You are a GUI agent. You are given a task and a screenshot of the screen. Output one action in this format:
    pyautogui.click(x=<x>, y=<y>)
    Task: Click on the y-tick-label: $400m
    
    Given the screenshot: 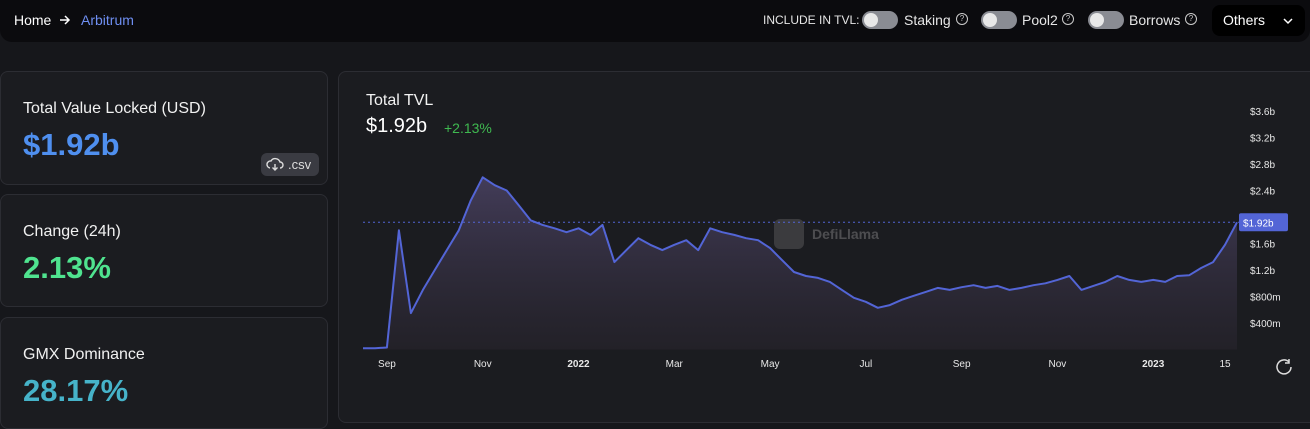 What is the action you would take?
    pyautogui.click(x=1265, y=324)
    